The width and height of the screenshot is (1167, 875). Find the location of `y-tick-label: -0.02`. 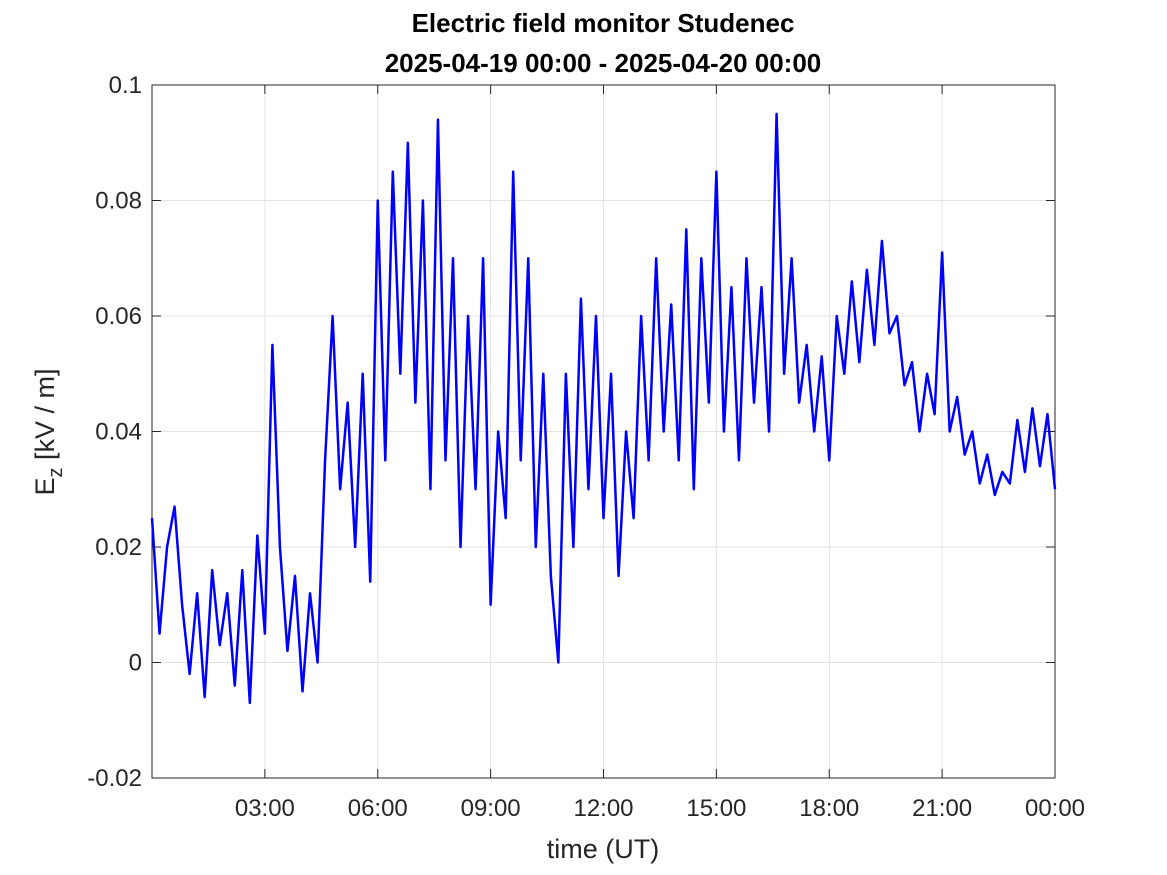

y-tick-label: -0.02 is located at coordinates (114, 778).